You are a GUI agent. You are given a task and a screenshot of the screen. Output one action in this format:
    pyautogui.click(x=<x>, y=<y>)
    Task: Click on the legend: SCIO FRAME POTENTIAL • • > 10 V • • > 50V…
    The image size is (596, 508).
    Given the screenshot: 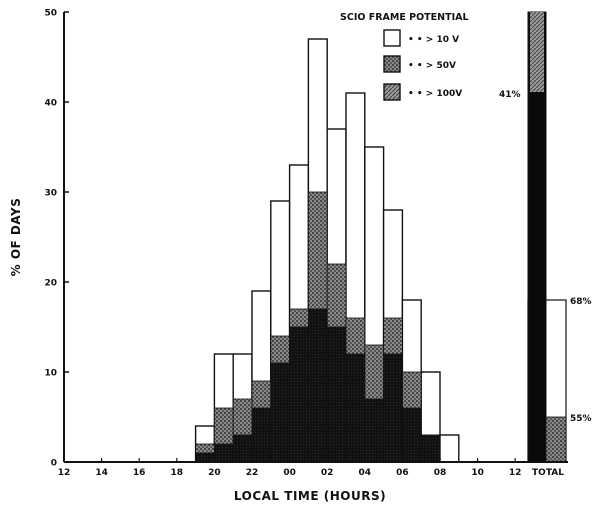 What is the action you would take?
    pyautogui.click(x=404, y=56)
    